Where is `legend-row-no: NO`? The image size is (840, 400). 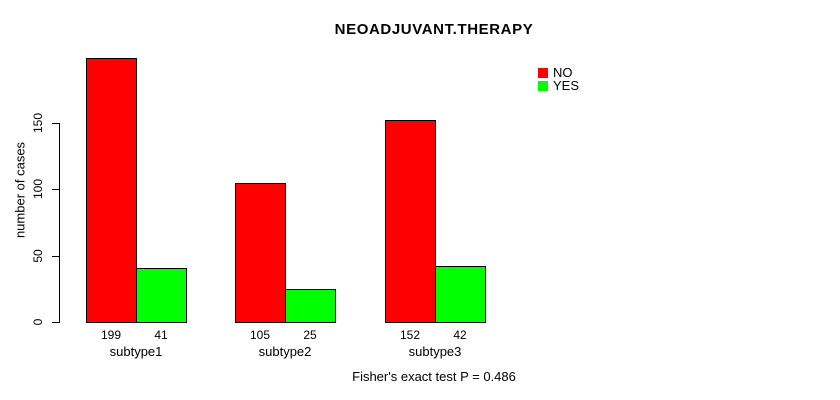
legend-row-no: NO is located at coordinates (555, 72).